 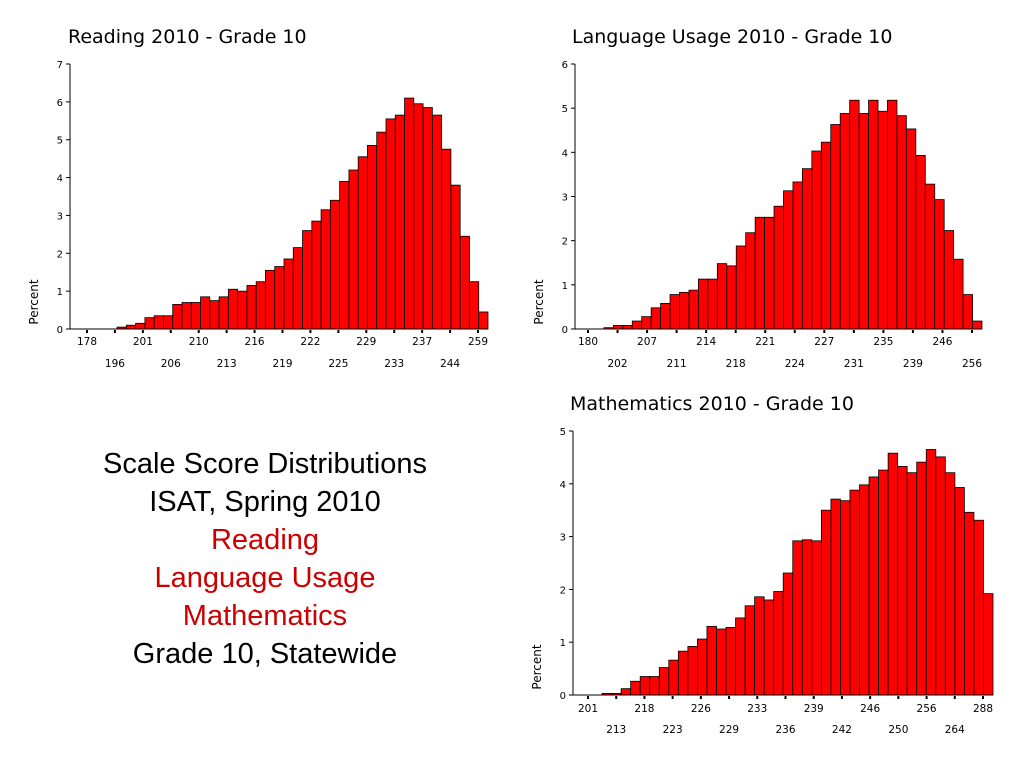 I want to click on x-tick-label: 226, so click(x=701, y=709).